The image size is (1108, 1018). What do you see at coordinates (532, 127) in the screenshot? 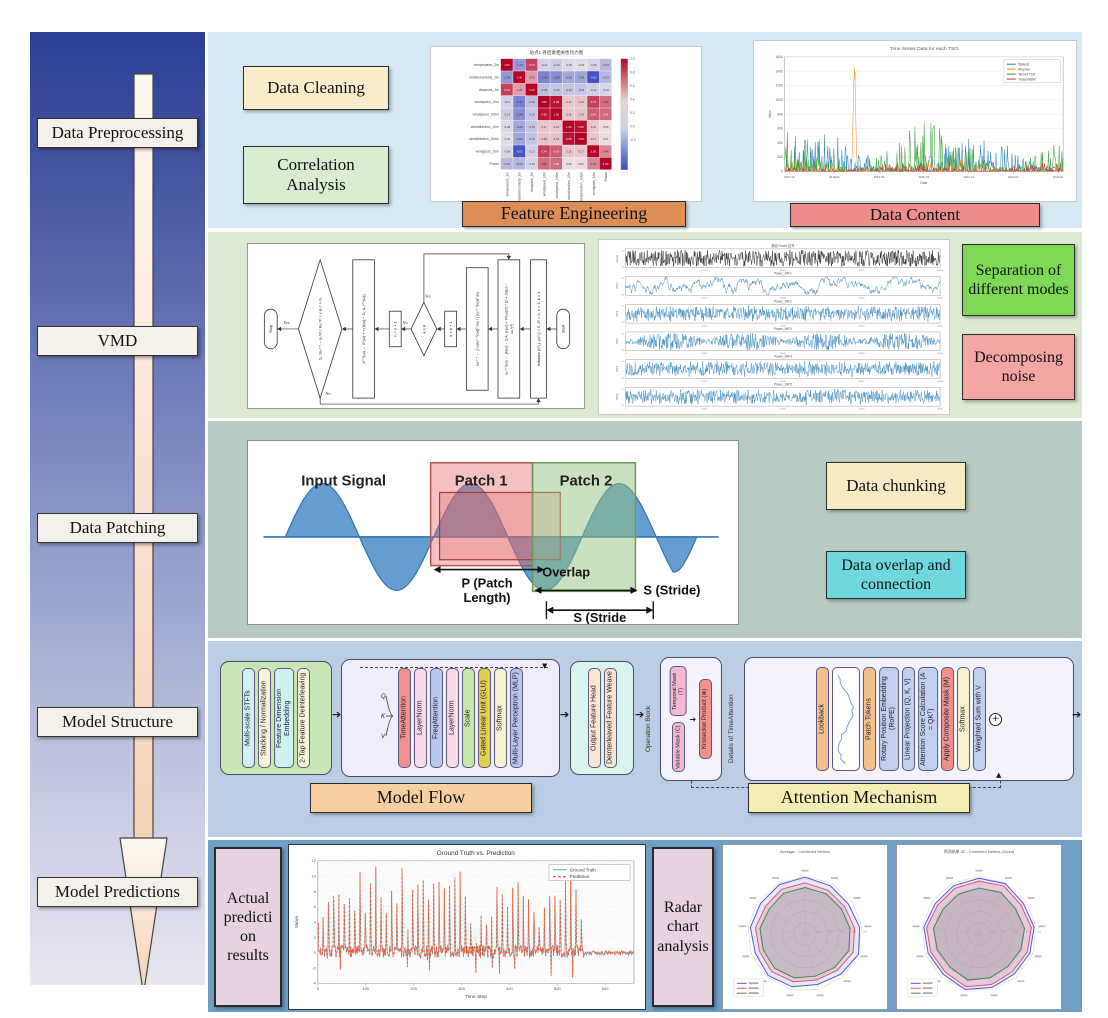
I see `svg-text: -0.16` at bounding box center [532, 127].